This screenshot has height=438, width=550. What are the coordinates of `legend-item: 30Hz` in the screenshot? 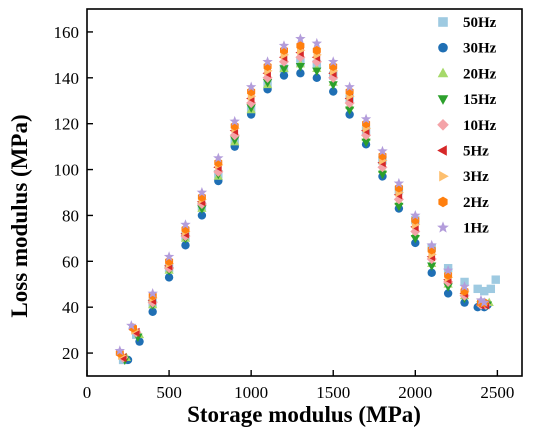 It's located at (467, 49).